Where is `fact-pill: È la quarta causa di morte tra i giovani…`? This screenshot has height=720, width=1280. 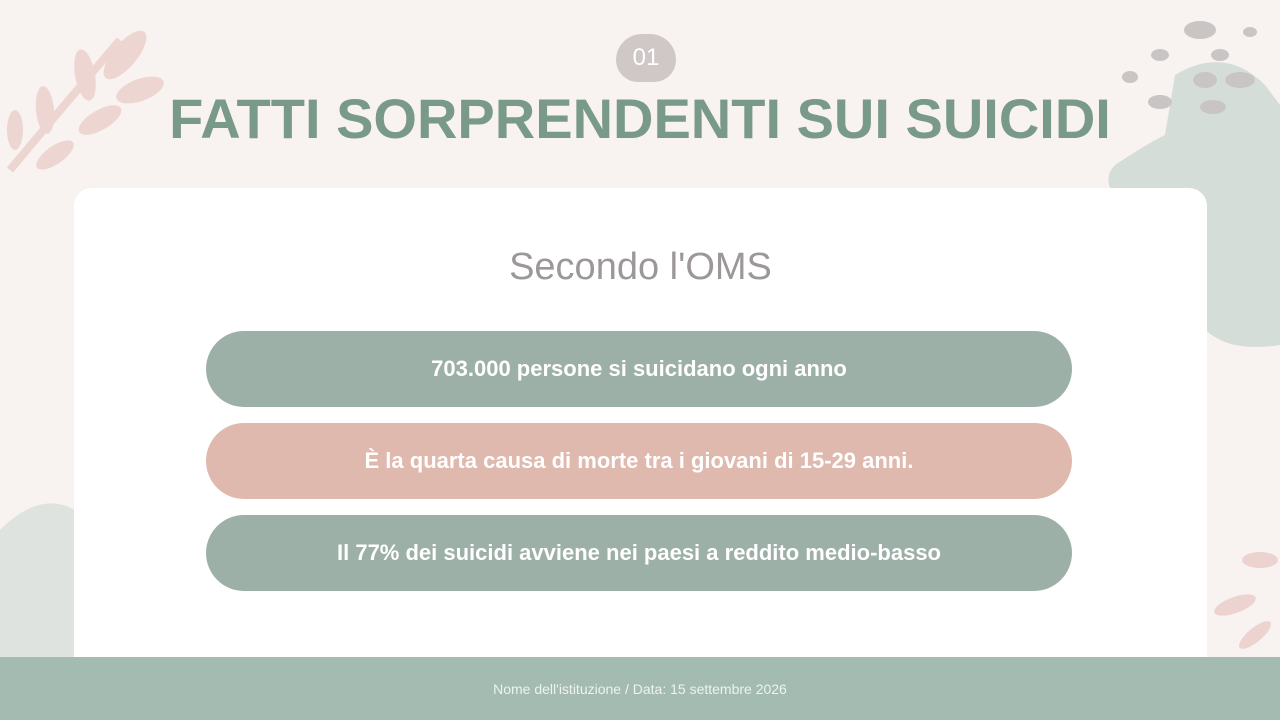
fact-pill: È la quarta causa di morte tra i giovani… is located at coordinates (639, 461).